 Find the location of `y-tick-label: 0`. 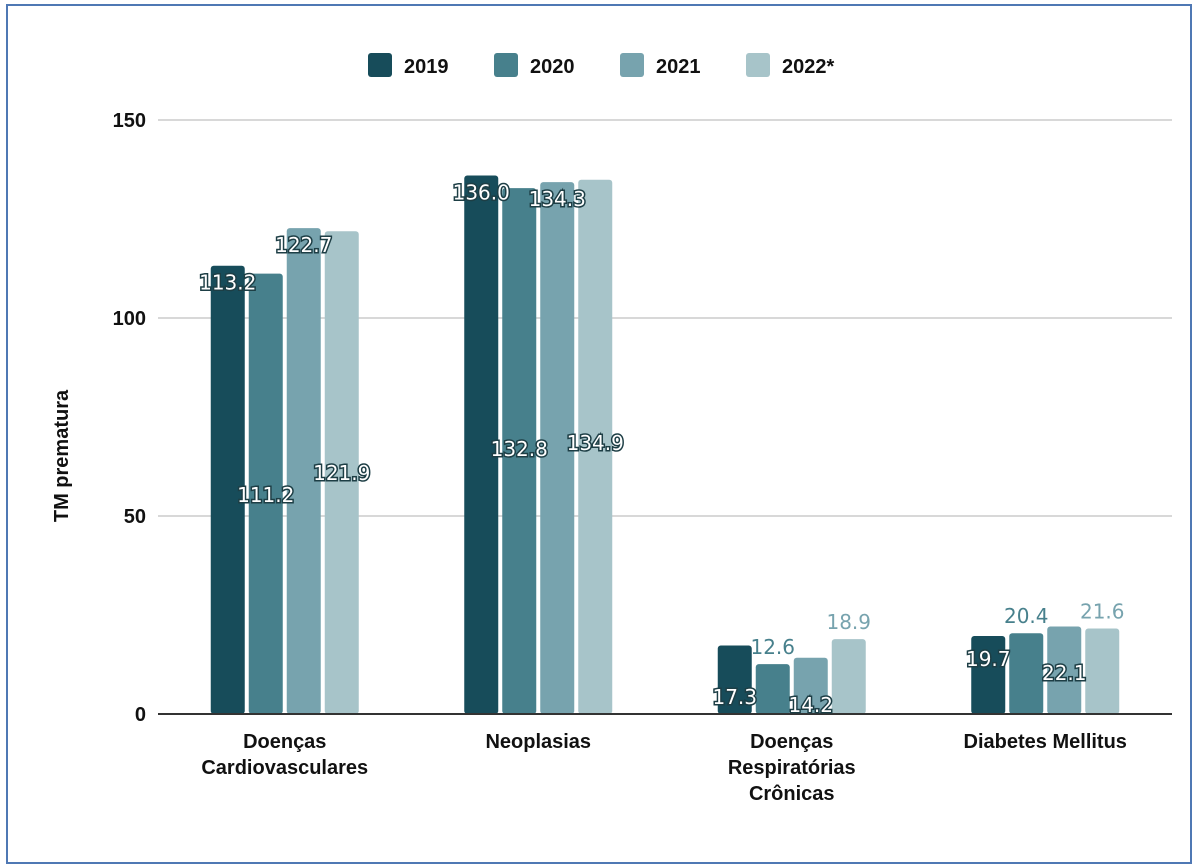

y-tick-label: 0 is located at coordinates (140, 715).